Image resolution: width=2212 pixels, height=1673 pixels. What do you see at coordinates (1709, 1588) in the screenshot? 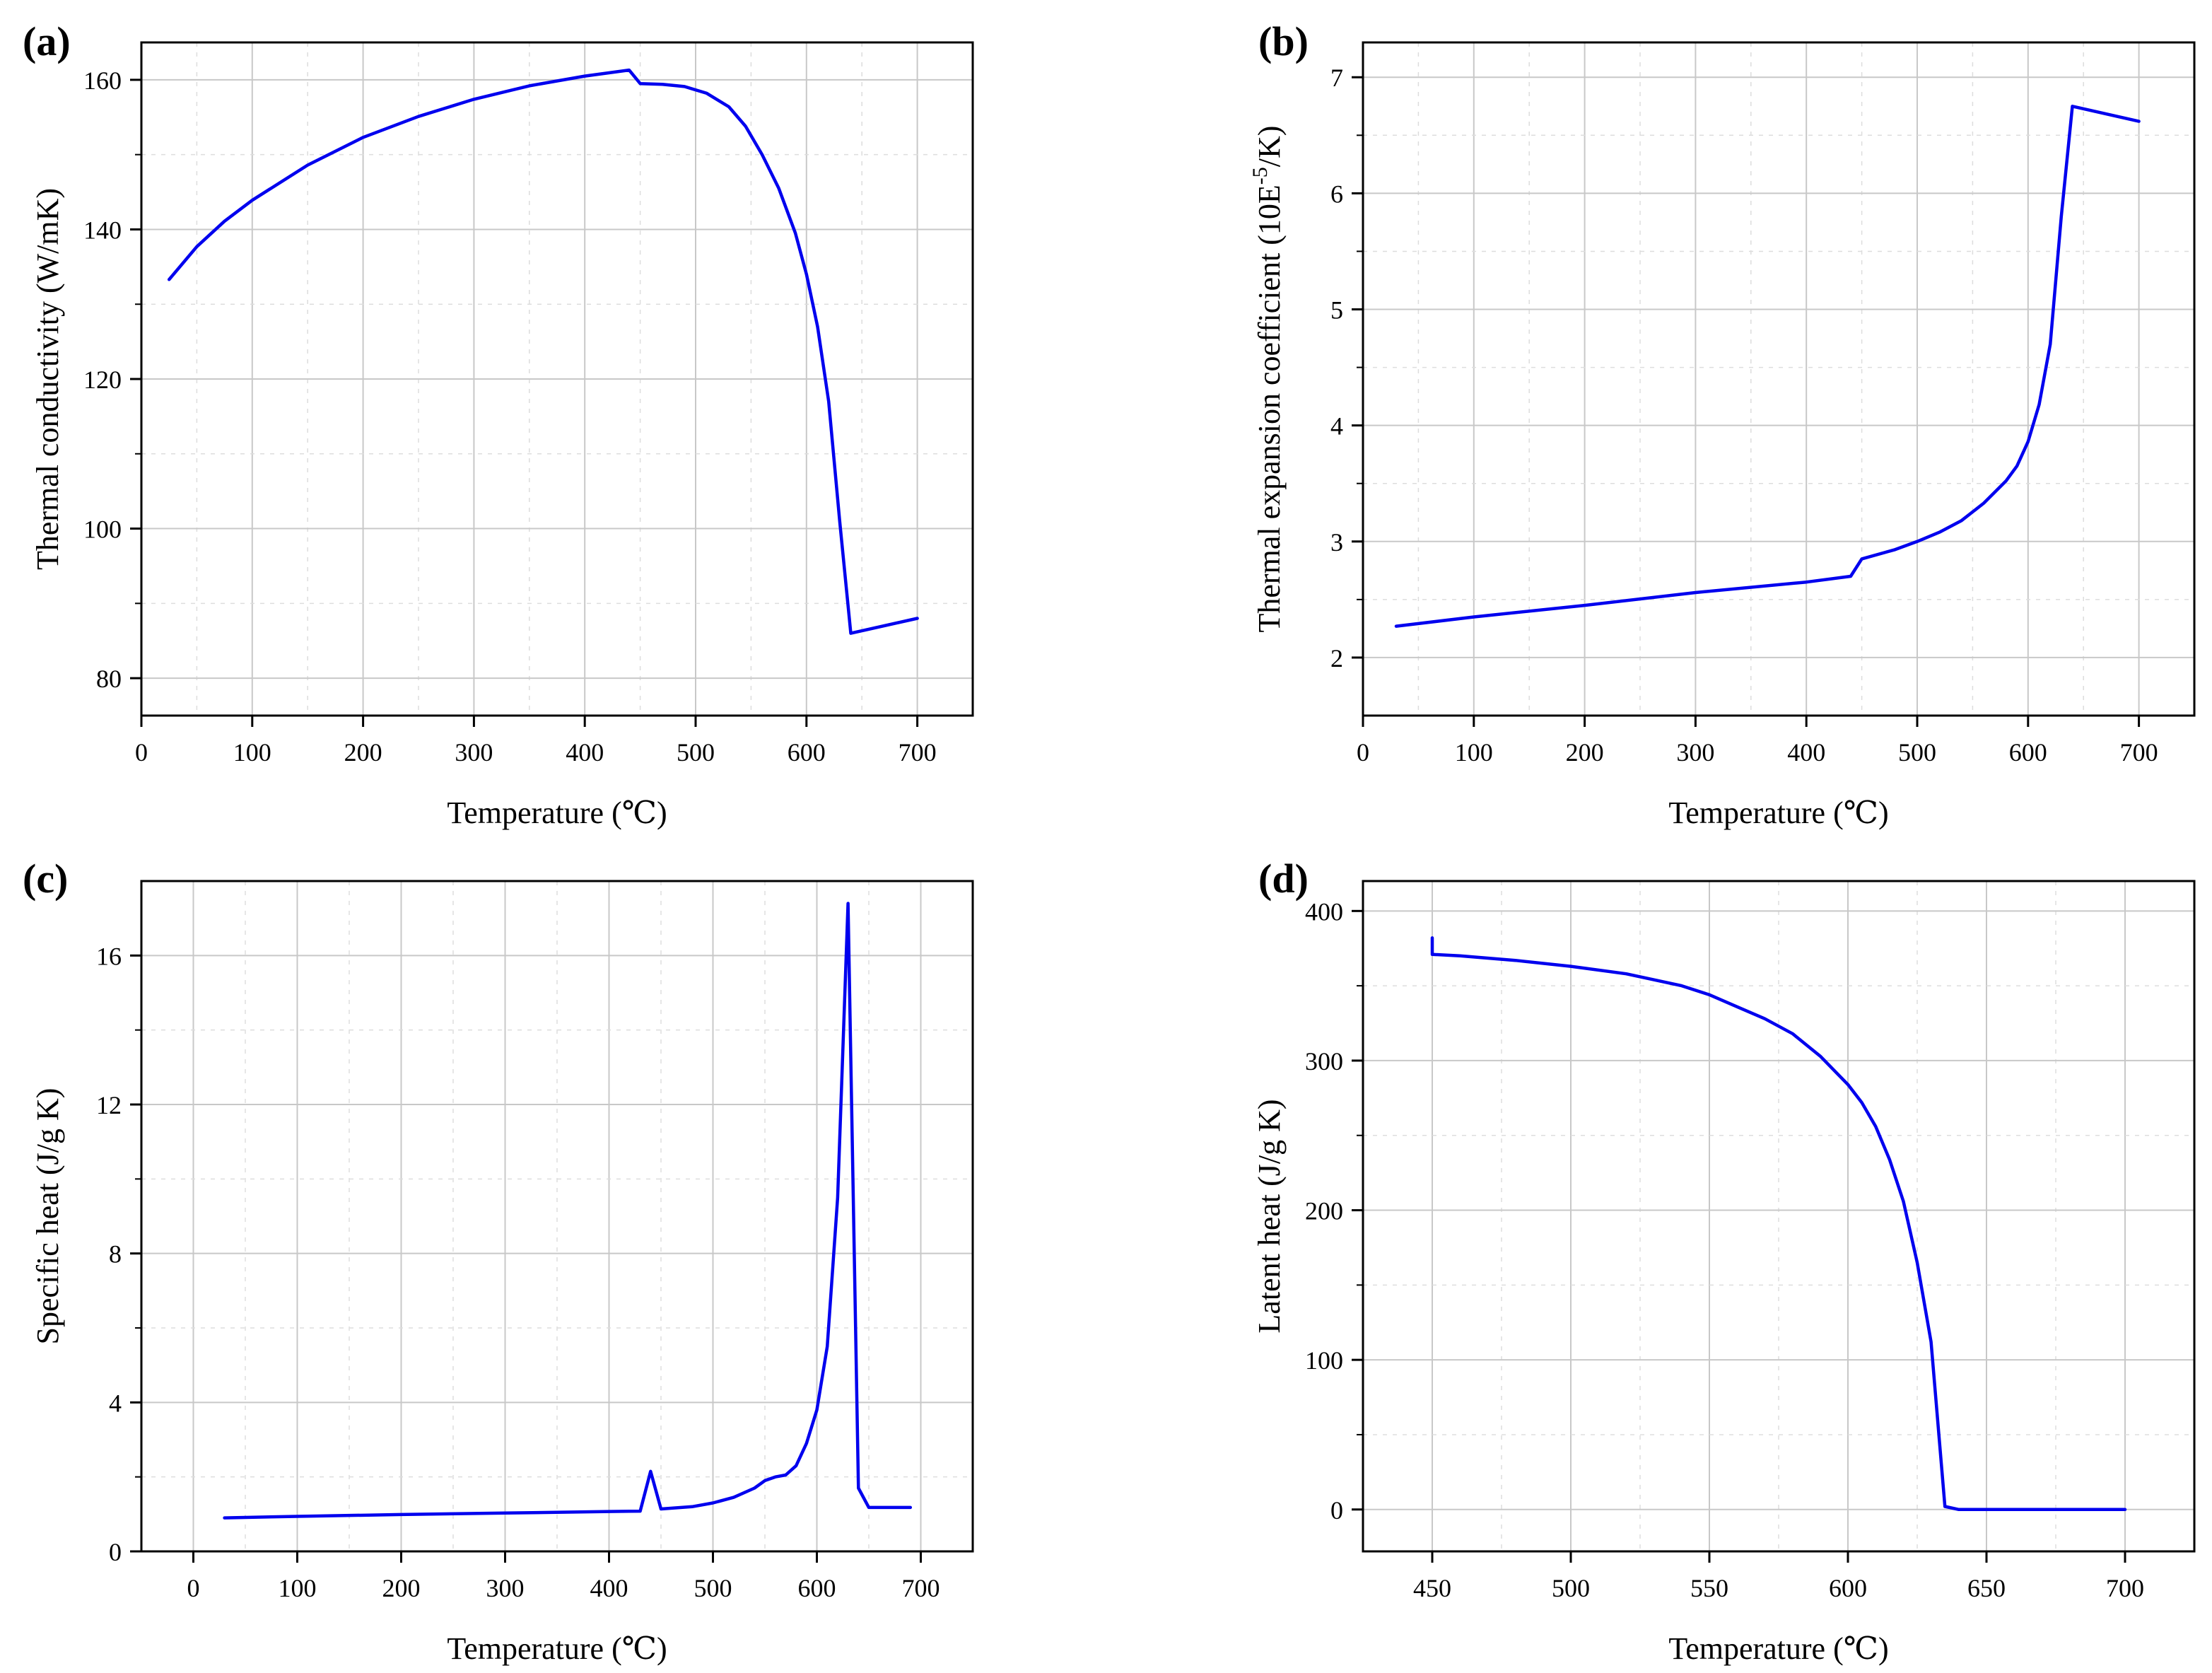
I see `x-tick-label: 550` at bounding box center [1709, 1588].